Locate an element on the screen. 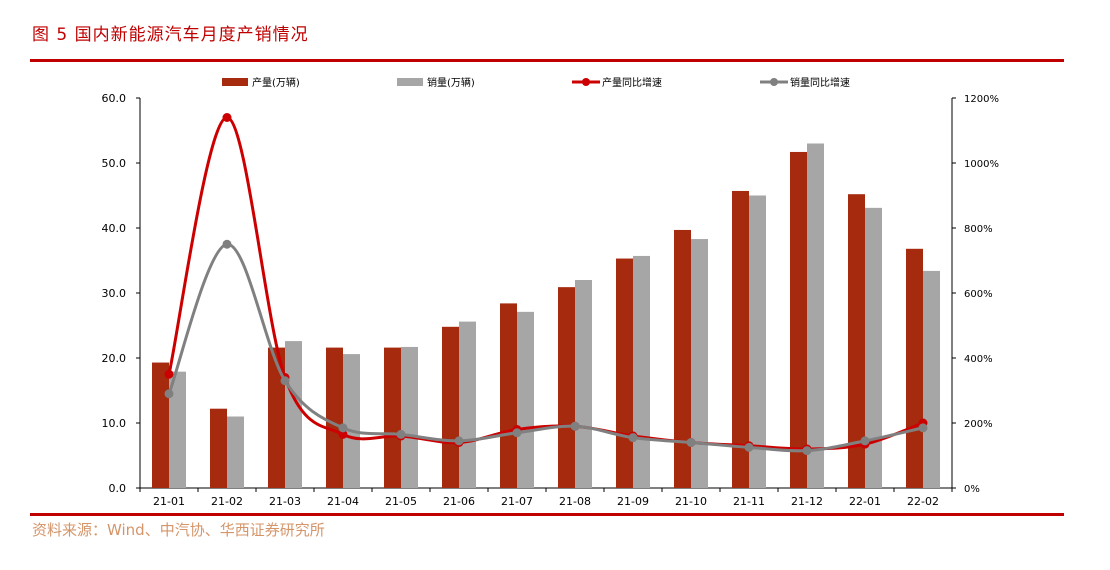  right-axis-tick-label: 1200% is located at coordinates (981, 99).